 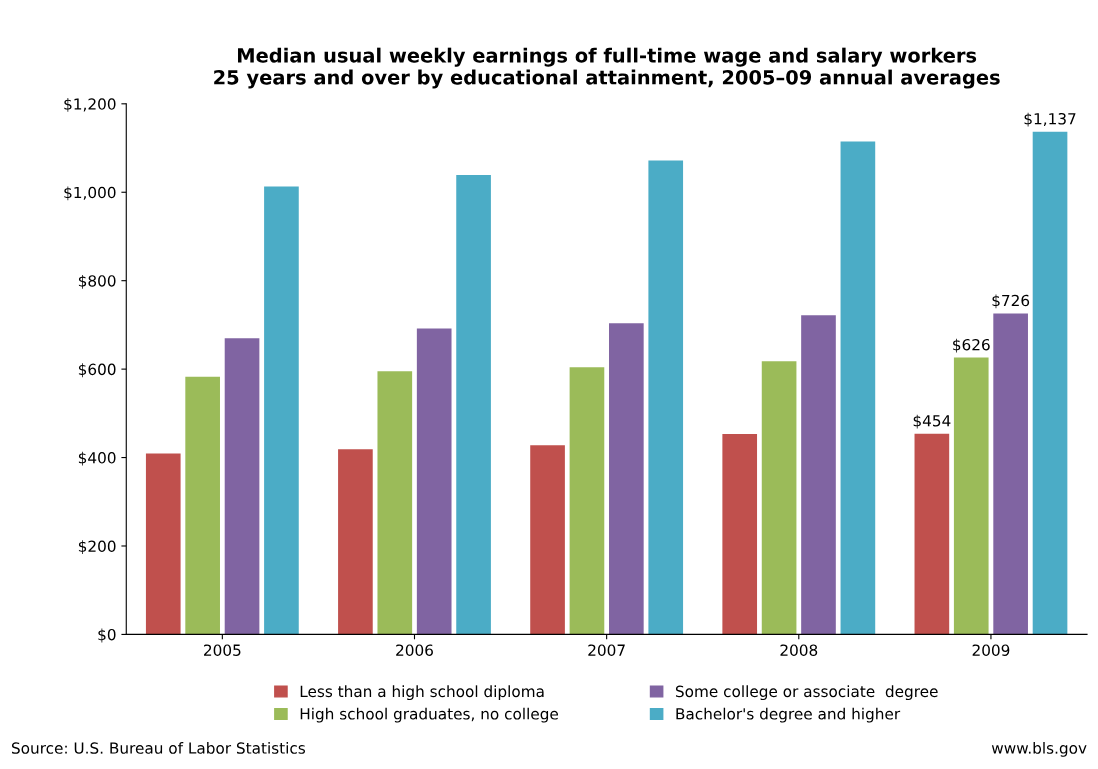 What do you see at coordinates (414, 650) in the screenshot?
I see `x-tick-label: 2006` at bounding box center [414, 650].